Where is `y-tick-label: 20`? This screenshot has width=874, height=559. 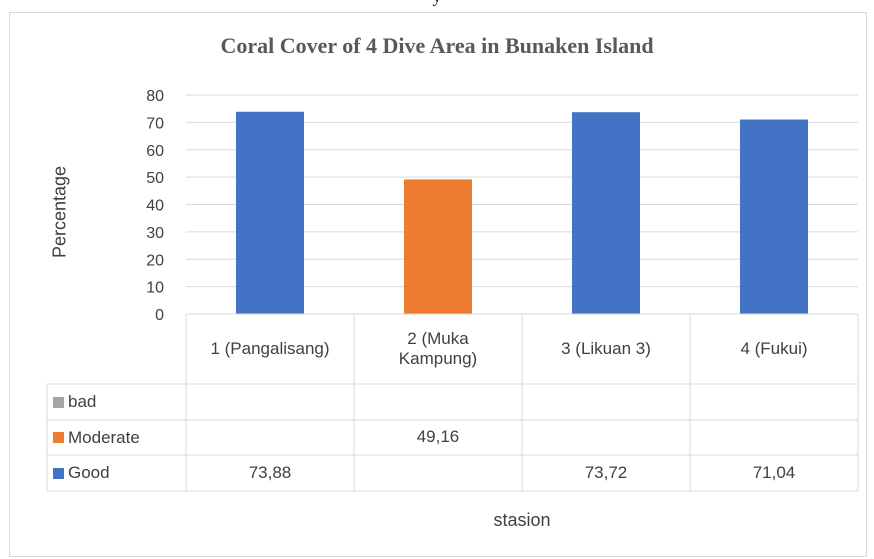 y-tick-label: 20 is located at coordinates (155, 260).